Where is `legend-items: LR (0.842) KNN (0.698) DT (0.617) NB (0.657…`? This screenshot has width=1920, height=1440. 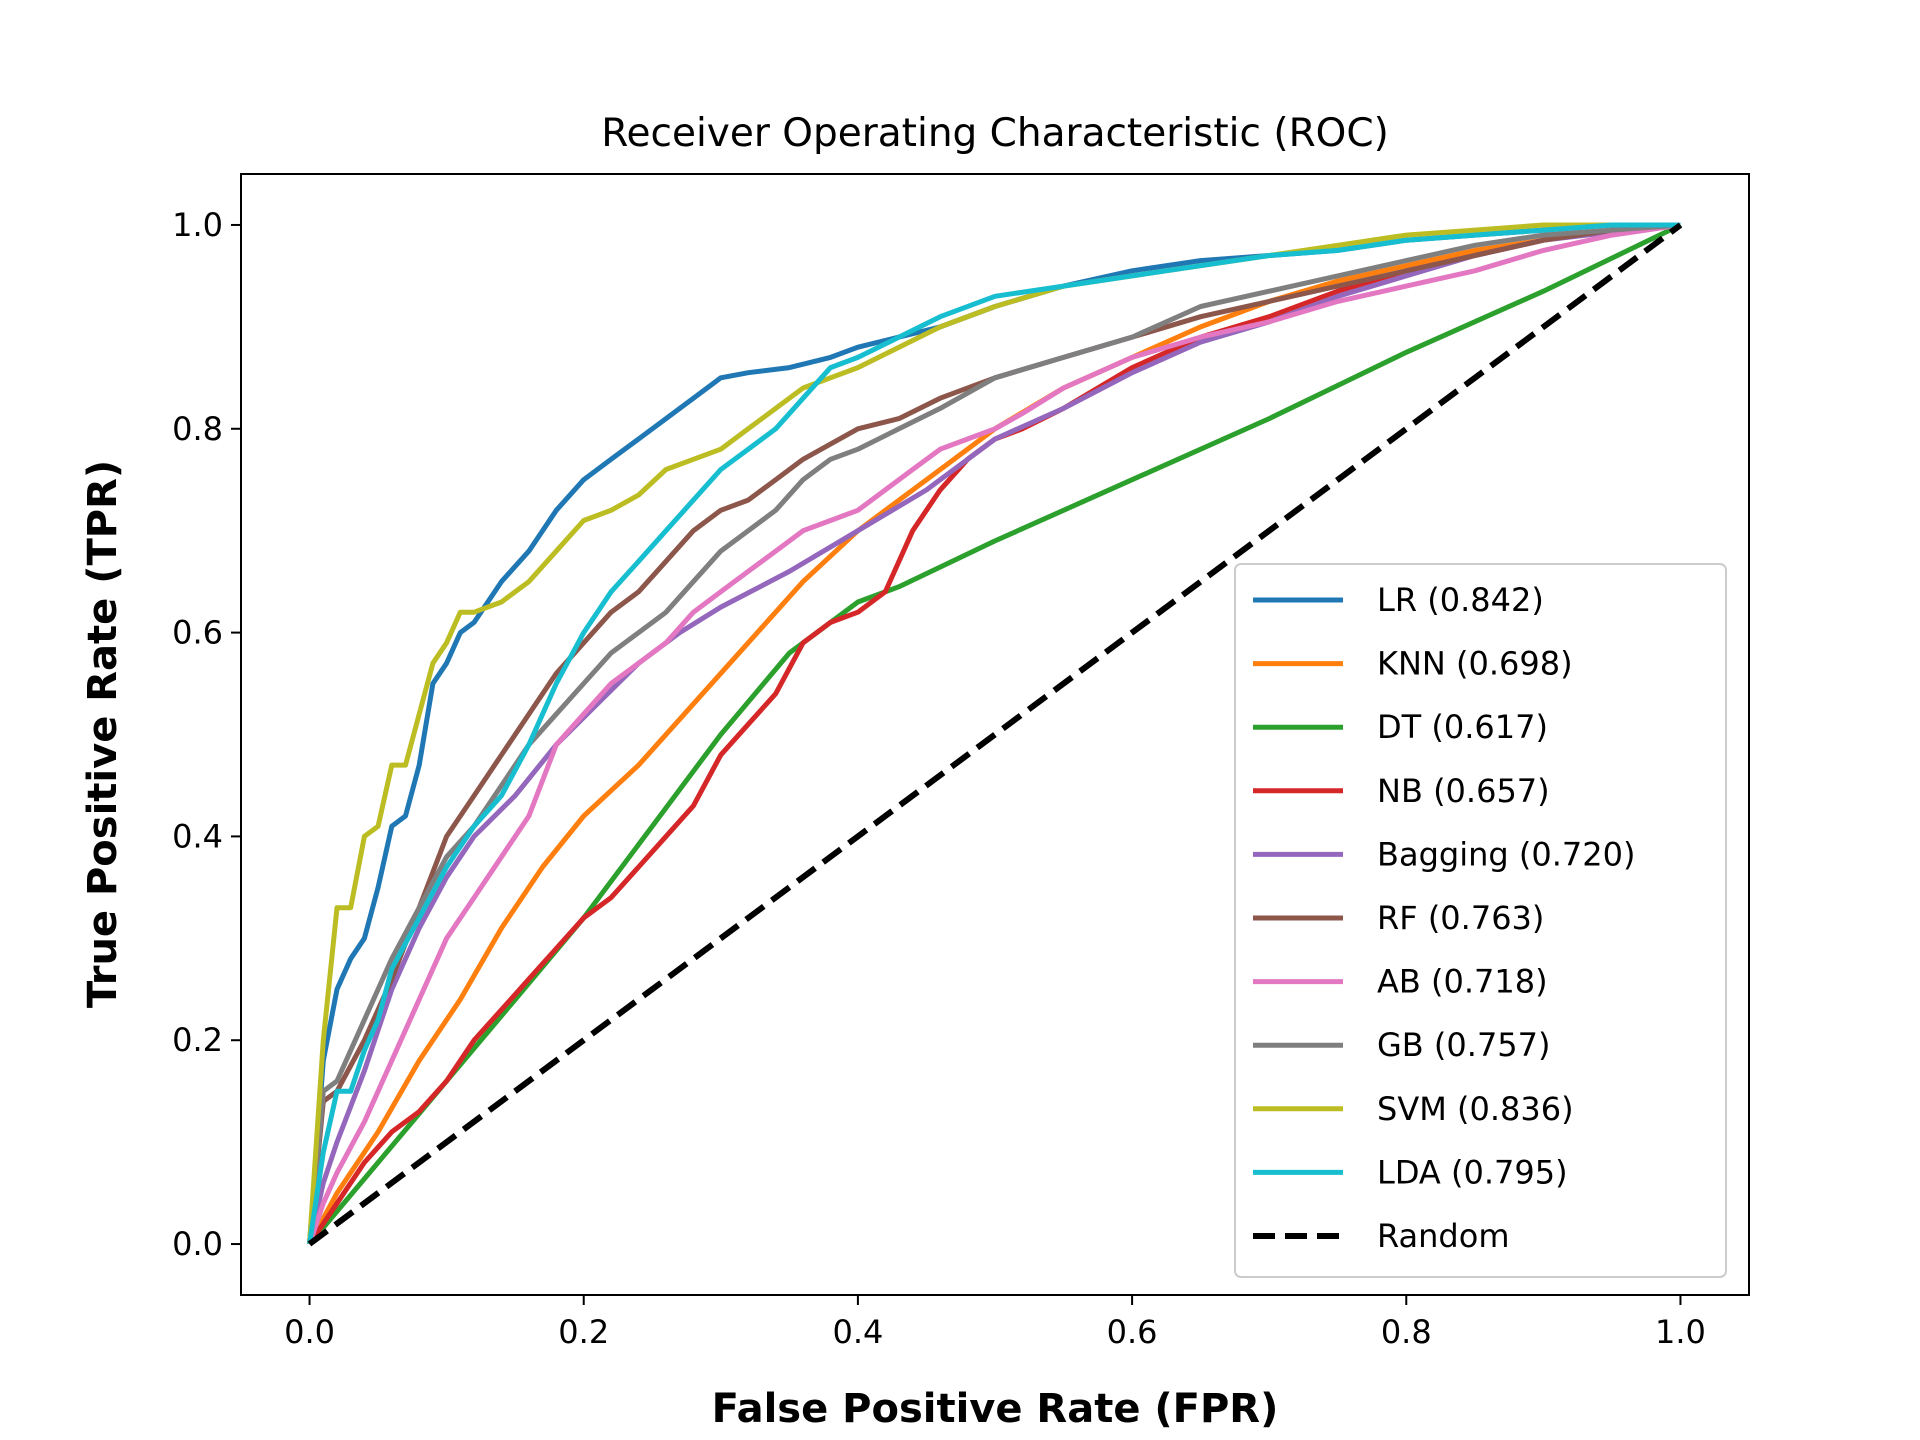 legend-items: LR (0.842) KNN (0.698) DT (0.617) NB (0.657… is located at coordinates (1444, 918).